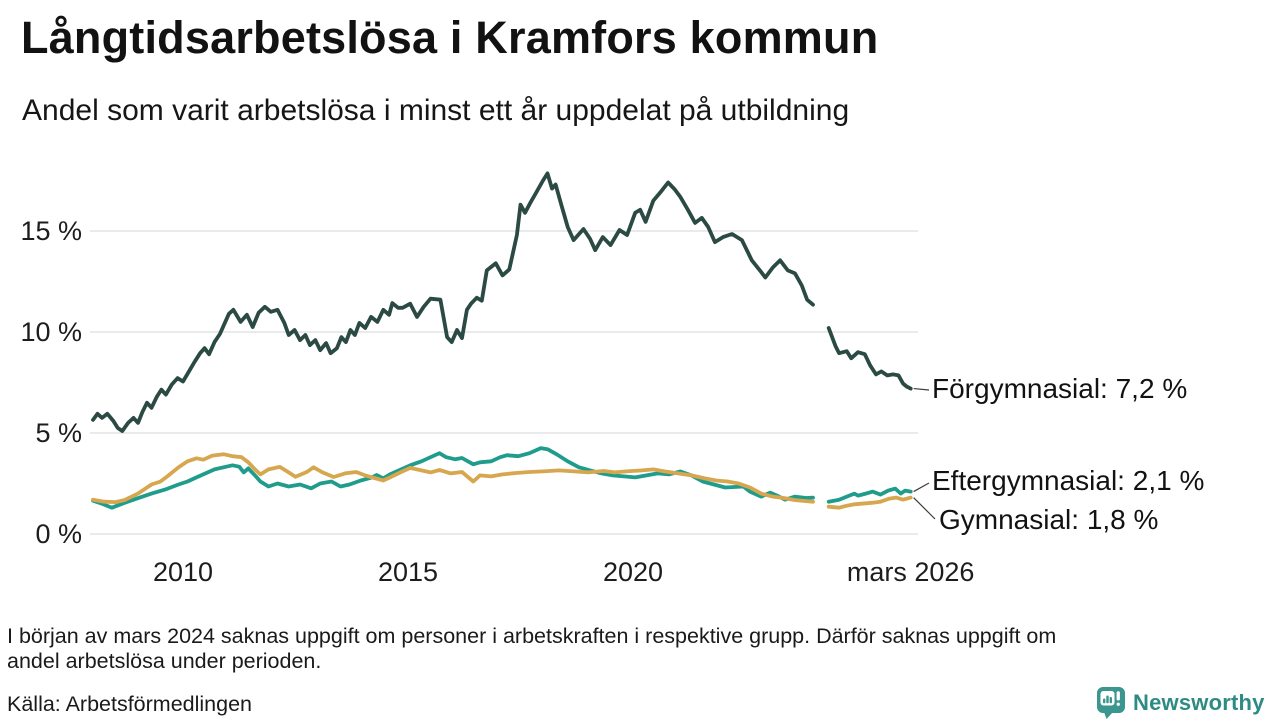 The width and height of the screenshot is (1280, 720). I want to click on x-tick-label: mars 2026, so click(911, 572).